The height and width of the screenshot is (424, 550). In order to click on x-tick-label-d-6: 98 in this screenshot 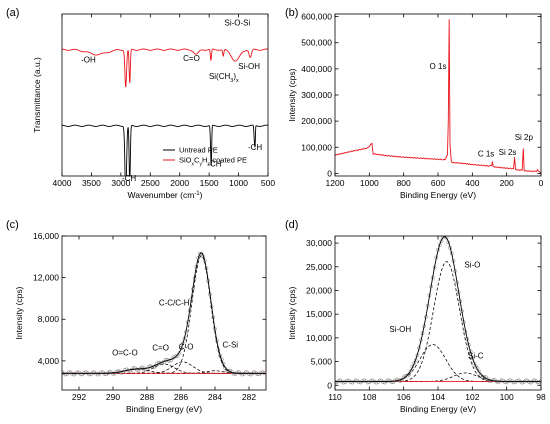, I will do `click(541, 397)`.